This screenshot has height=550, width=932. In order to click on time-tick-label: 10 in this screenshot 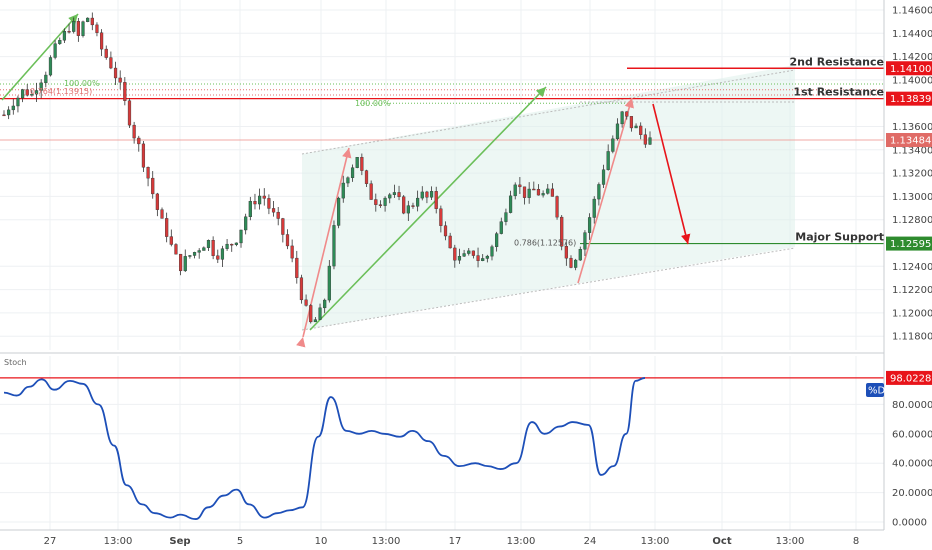, I will do `click(321, 541)`.